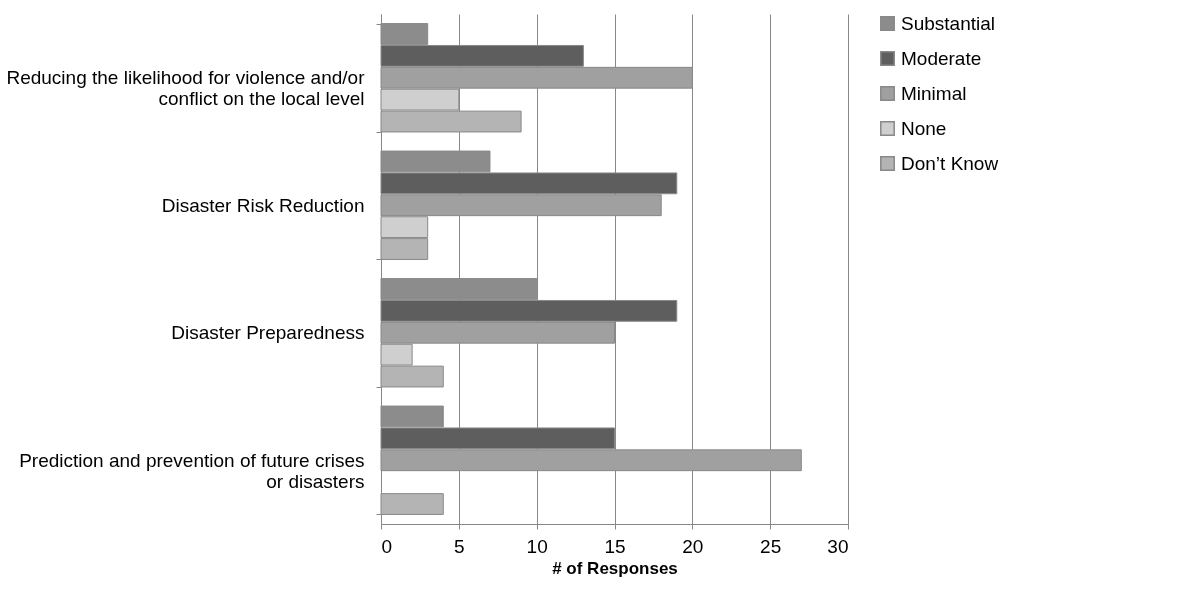  I want to click on legend-label: Don’t Know, so click(950, 163).